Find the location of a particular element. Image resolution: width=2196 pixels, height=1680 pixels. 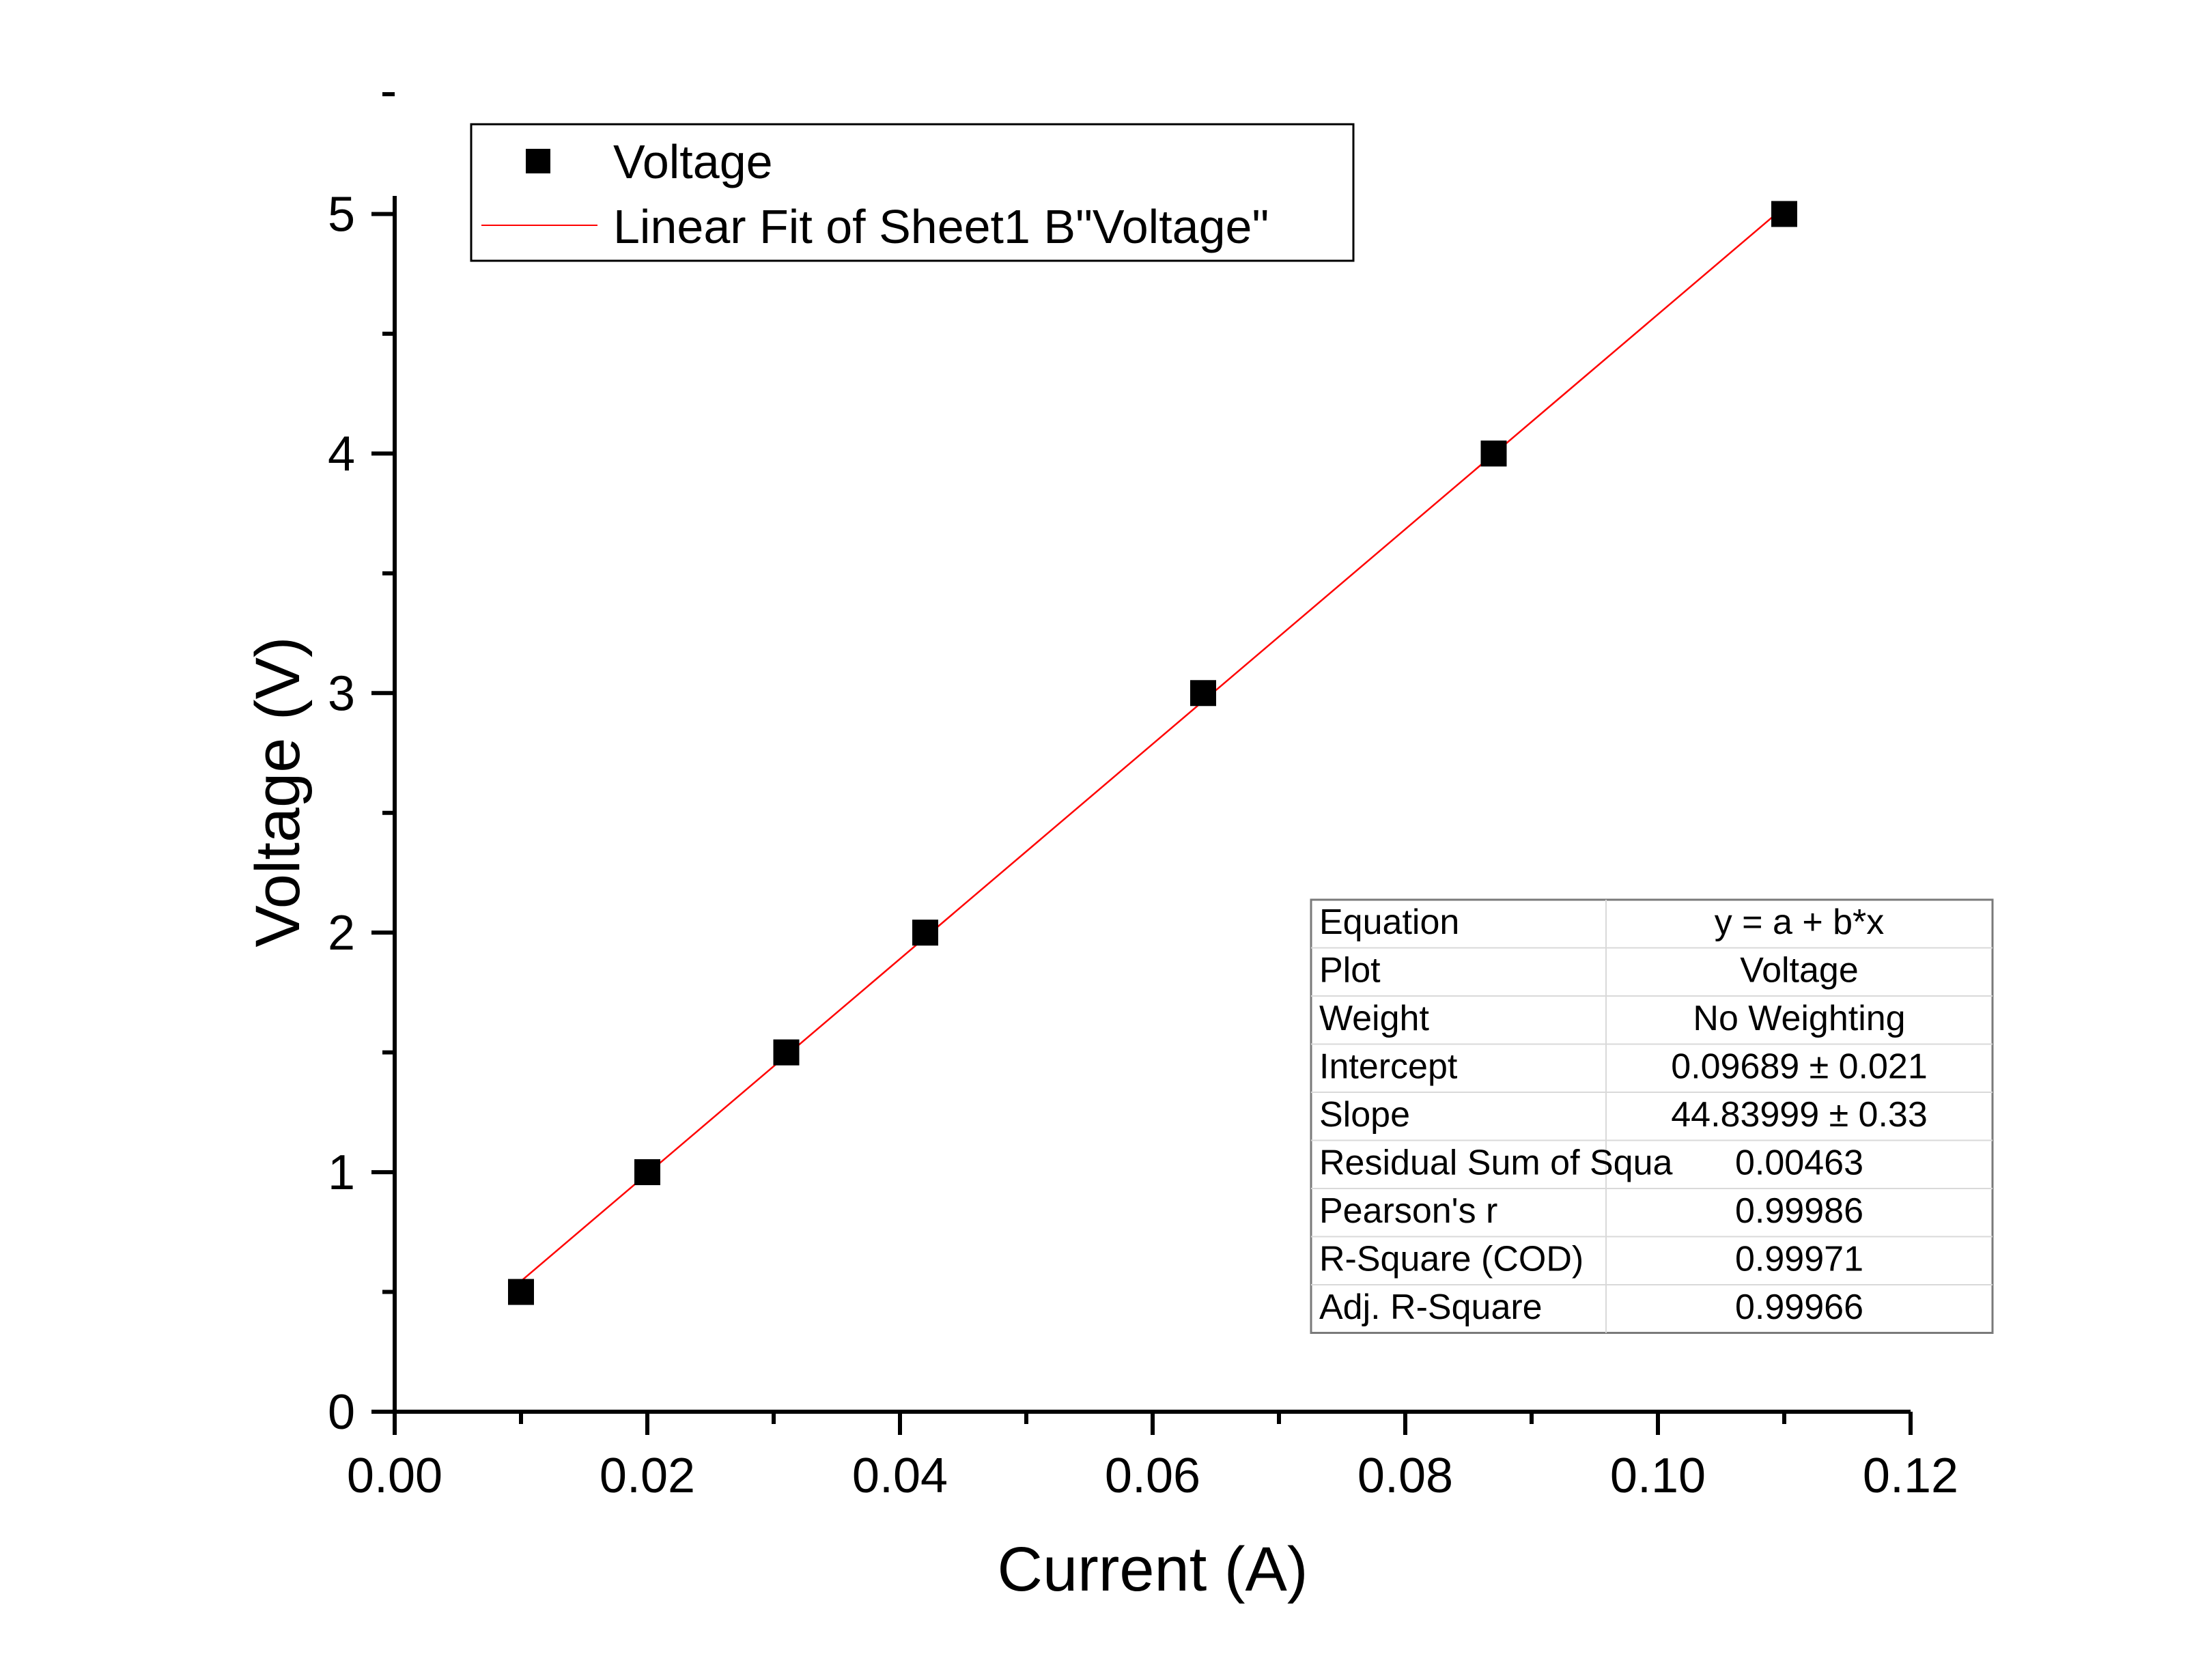

table-row-value: 0.99971 is located at coordinates (1799, 1259).